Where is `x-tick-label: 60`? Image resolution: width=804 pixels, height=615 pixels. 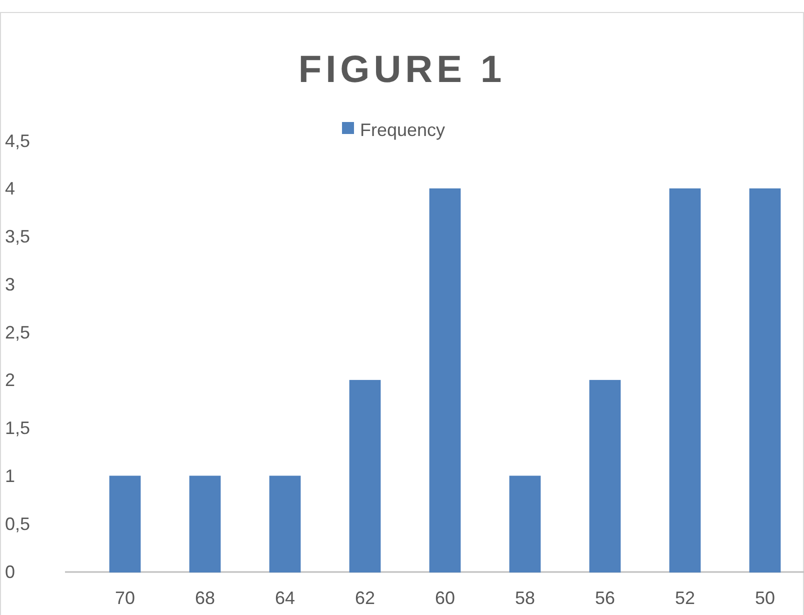
x-tick-label: 60 is located at coordinates (445, 598).